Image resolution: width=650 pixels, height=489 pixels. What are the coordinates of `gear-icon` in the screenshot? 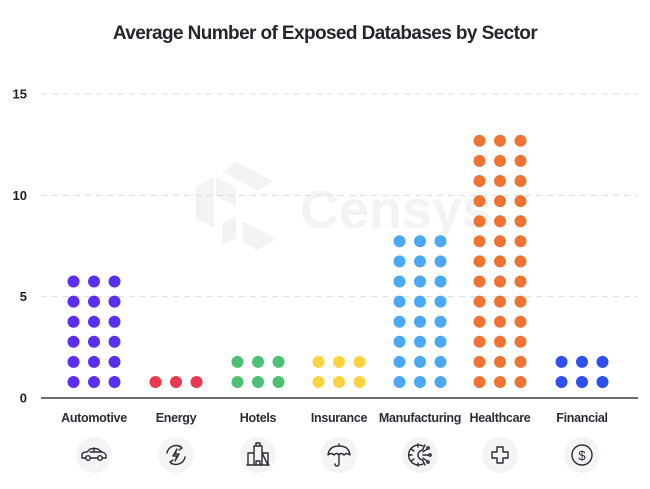 It's located at (420, 455).